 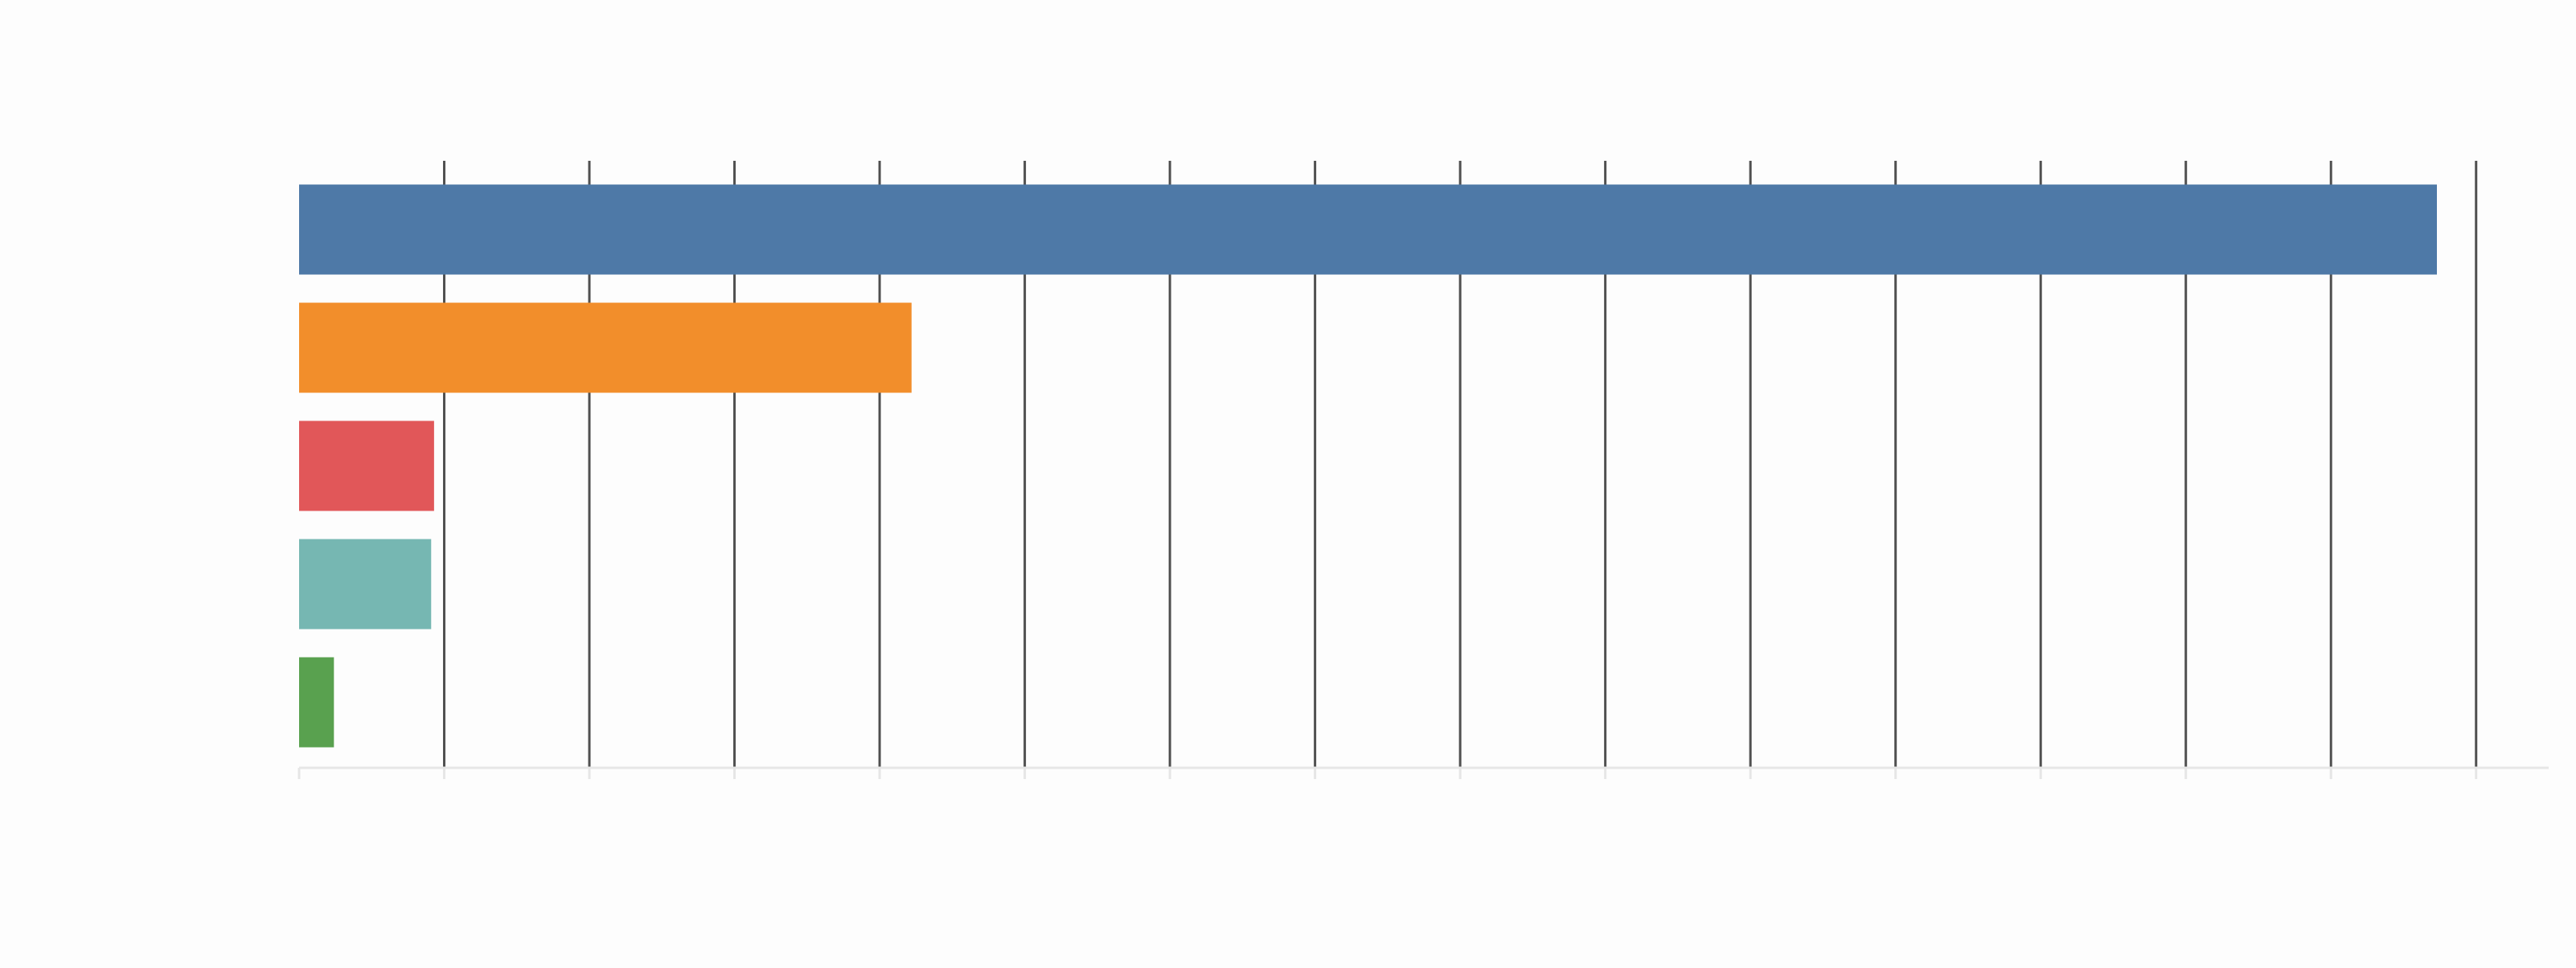 What do you see at coordinates (1423, 772) in the screenshot?
I see `x-axis` at bounding box center [1423, 772].